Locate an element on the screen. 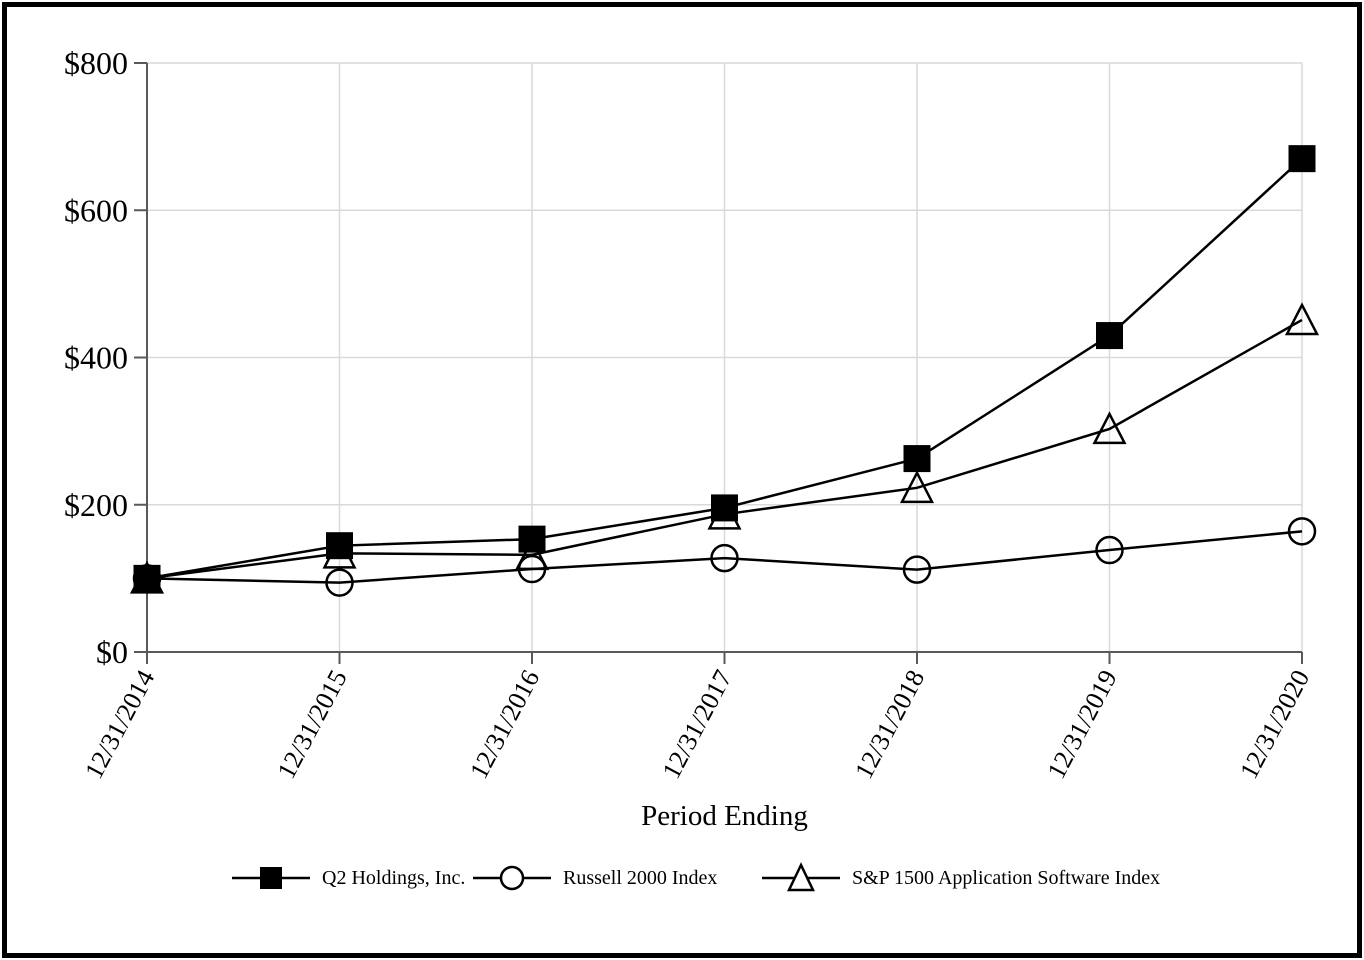  x-tick-label: 12/31/2016 is located at coordinates (504, 724).